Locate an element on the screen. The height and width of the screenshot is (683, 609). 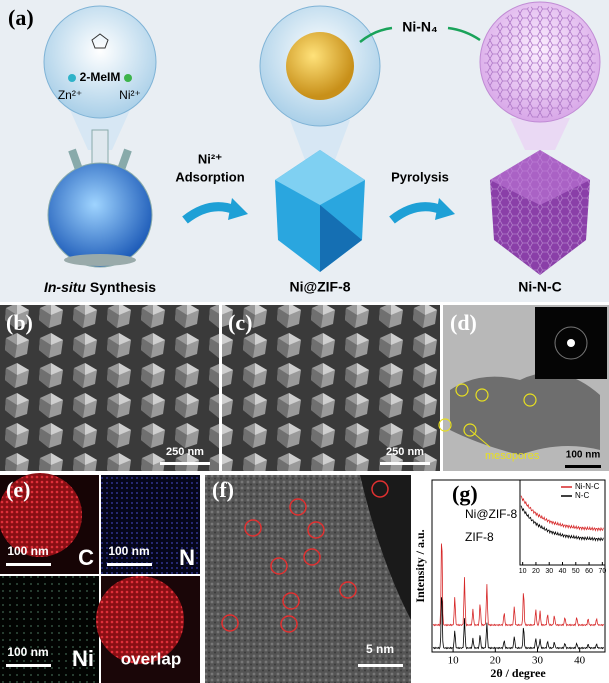
zn-dot is located at coordinates (72, 78).